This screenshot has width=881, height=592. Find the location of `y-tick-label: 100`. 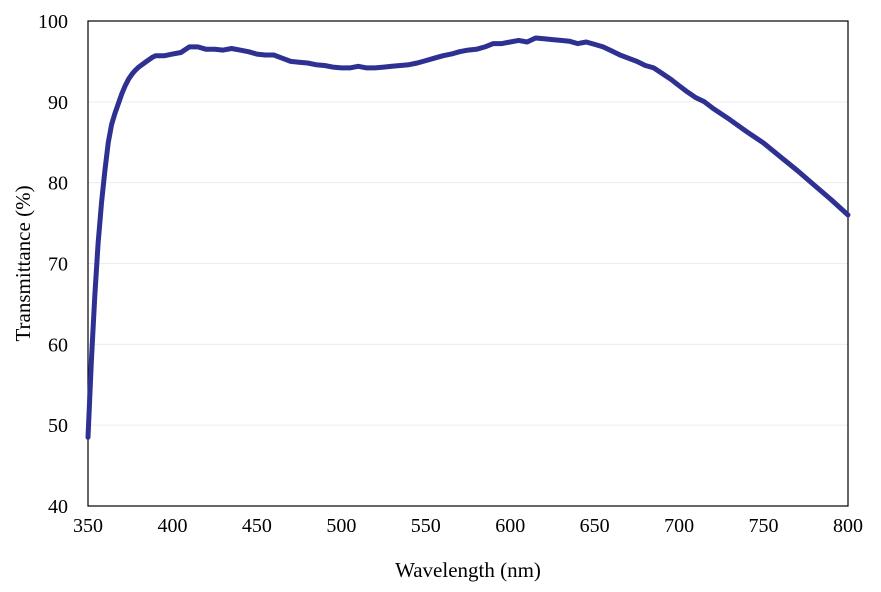

y-tick-label: 100 is located at coordinates (53, 22).